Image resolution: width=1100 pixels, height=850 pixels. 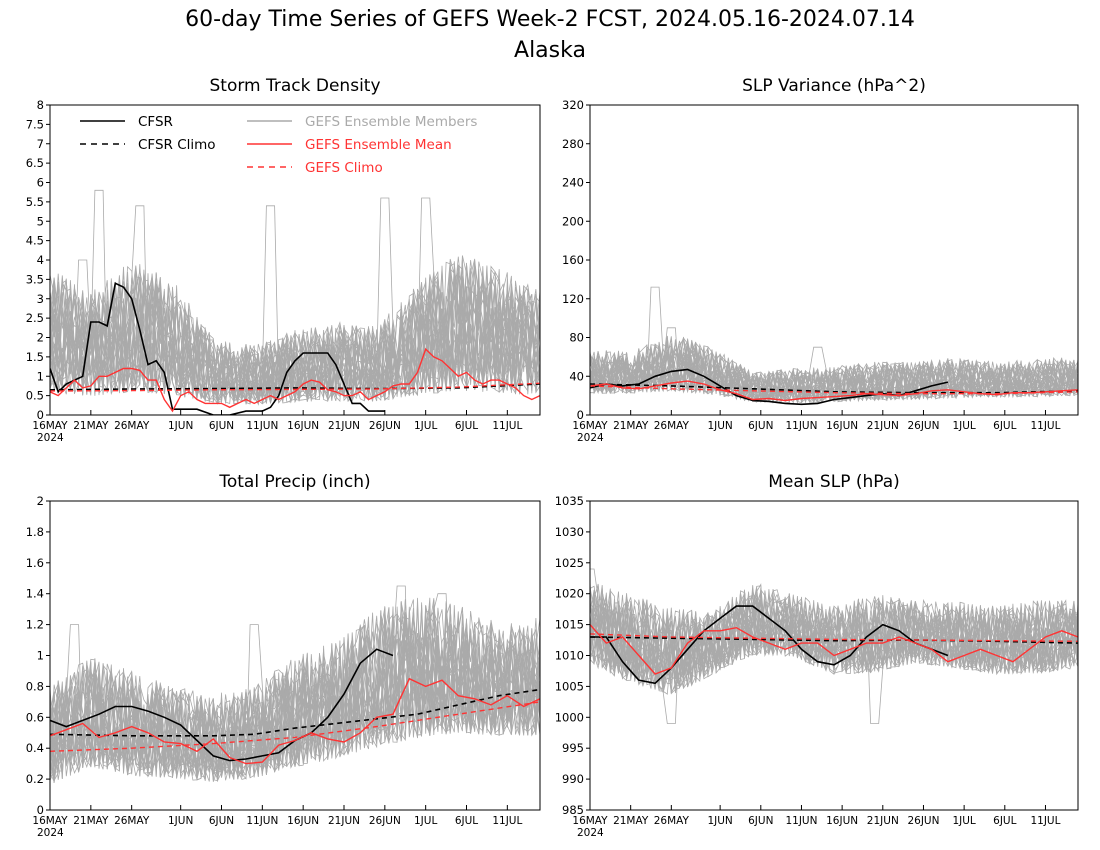 I want to click on legend-item: GEFS Climo, so click(x=315, y=168).